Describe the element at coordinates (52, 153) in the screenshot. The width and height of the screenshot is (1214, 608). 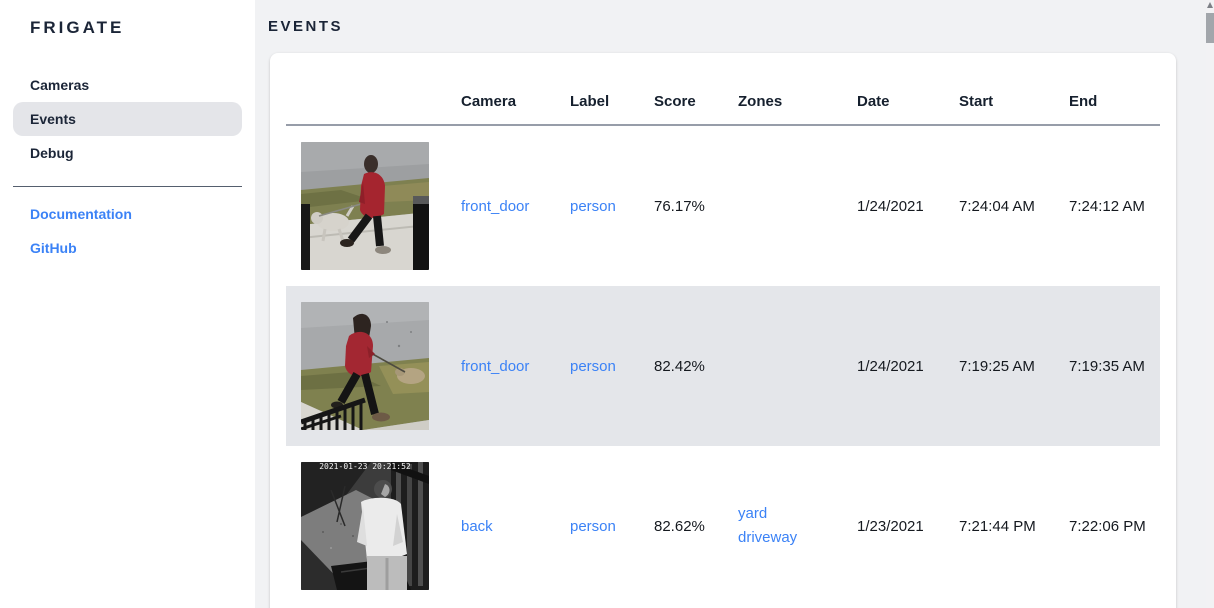
I see `sidebar-item-label: Debug` at that location.